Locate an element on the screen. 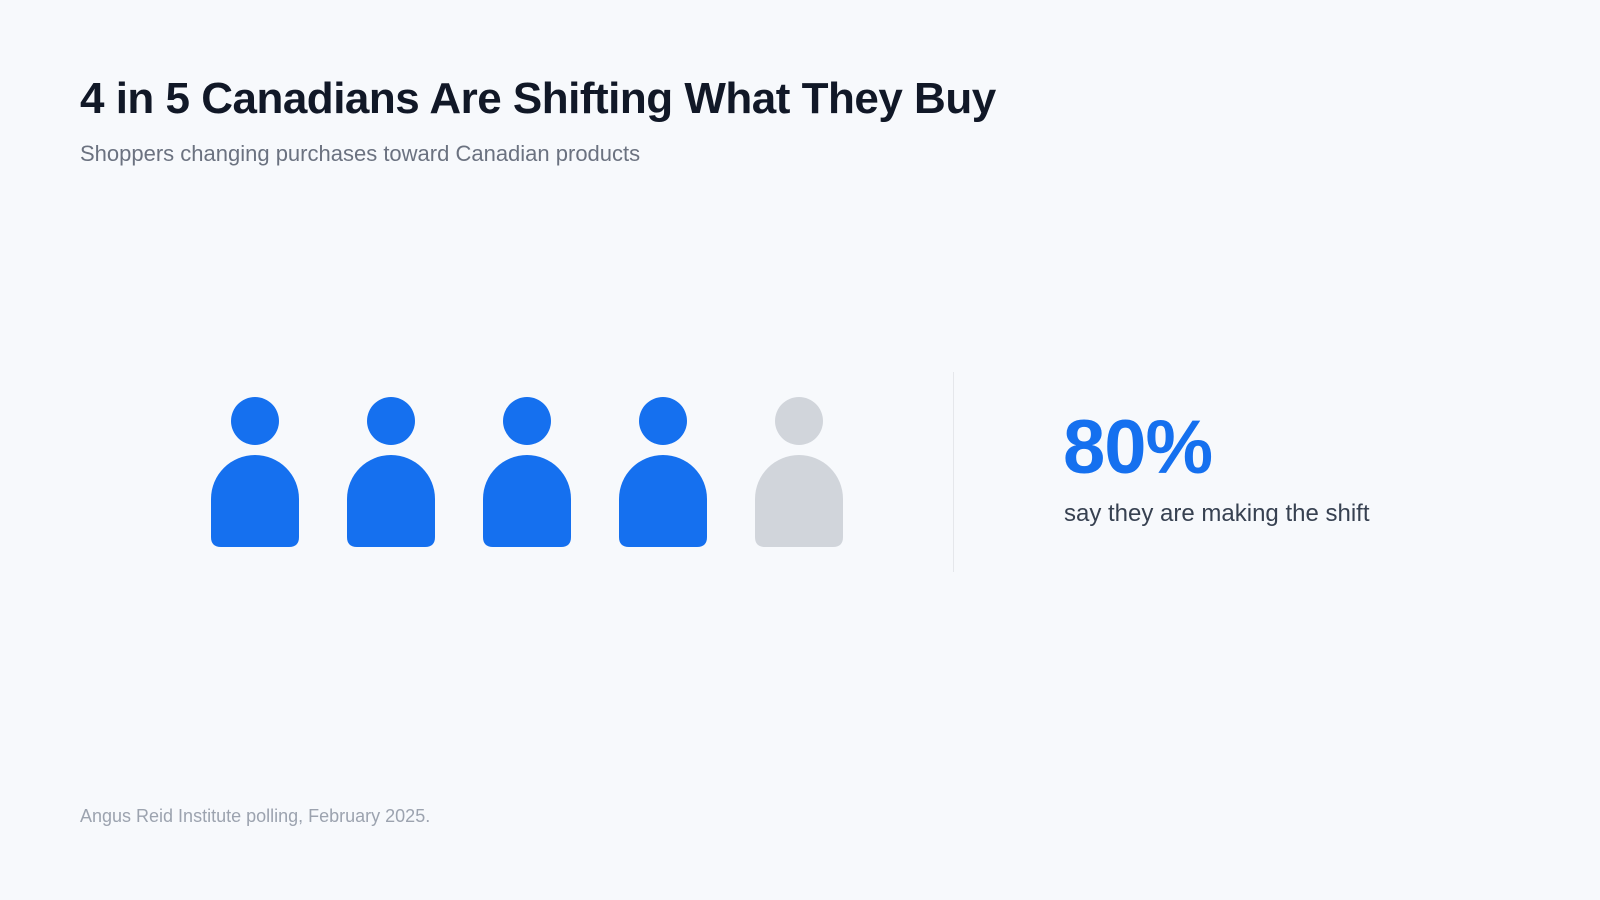 The width and height of the screenshot is (1600, 900). divider is located at coordinates (953, 472).